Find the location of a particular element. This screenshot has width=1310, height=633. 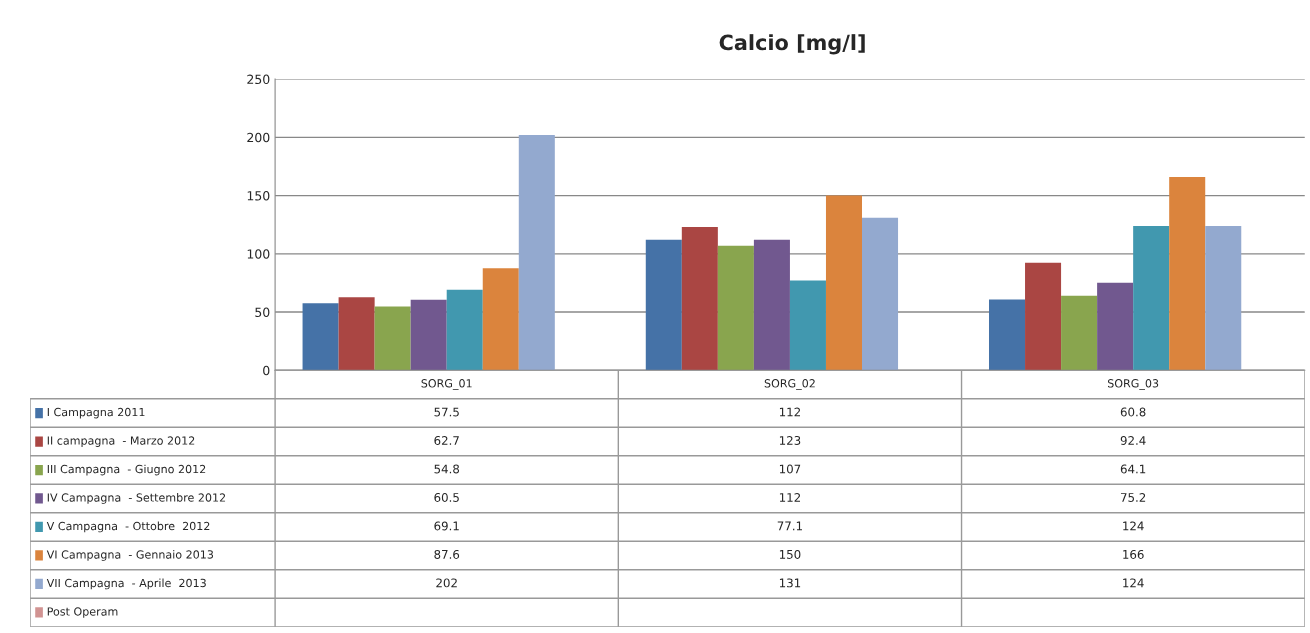

data-label: 92.4 is located at coordinates (1133, 440).